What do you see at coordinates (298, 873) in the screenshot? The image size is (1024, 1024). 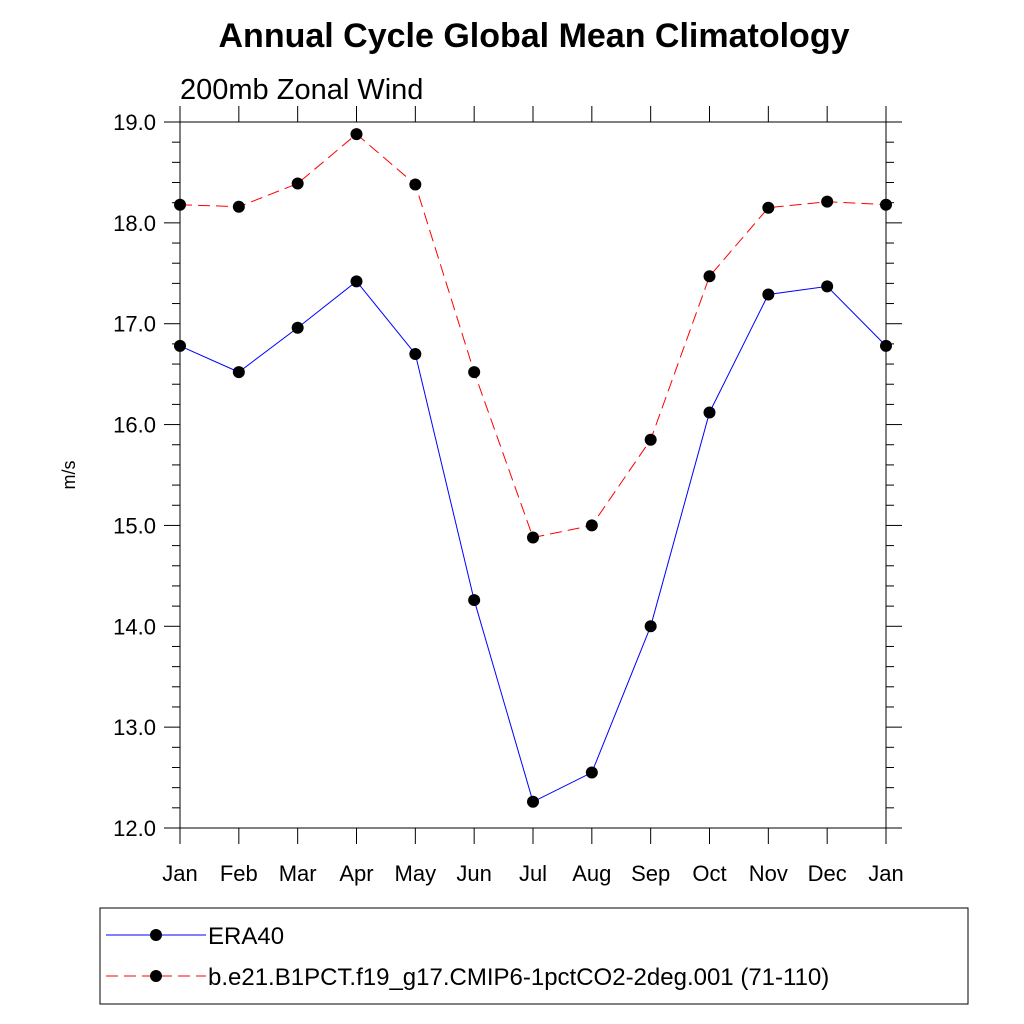 I see `x-tick-label: Mar` at bounding box center [298, 873].